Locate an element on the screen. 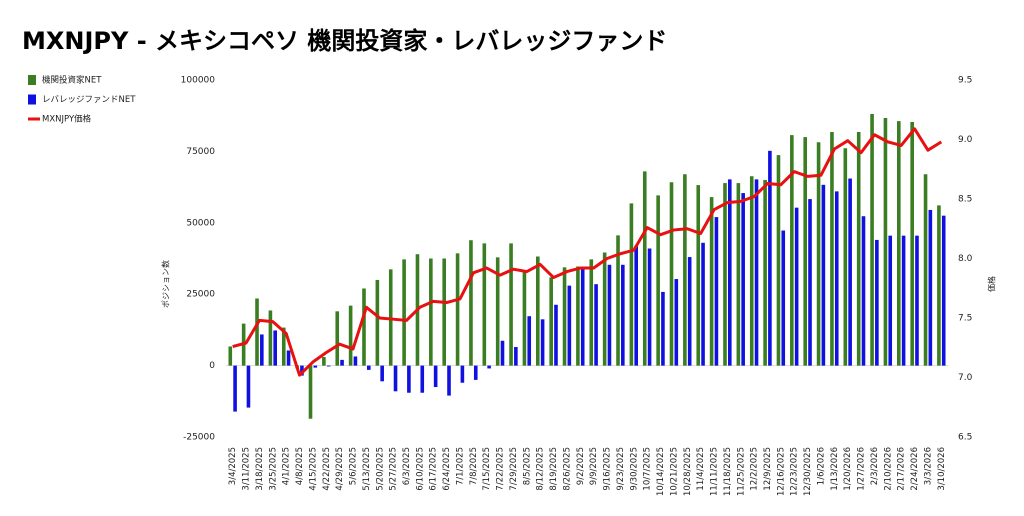 This screenshot has height=516, width=1024. x-tick-label: 12/23/2025 is located at coordinates (795, 471).